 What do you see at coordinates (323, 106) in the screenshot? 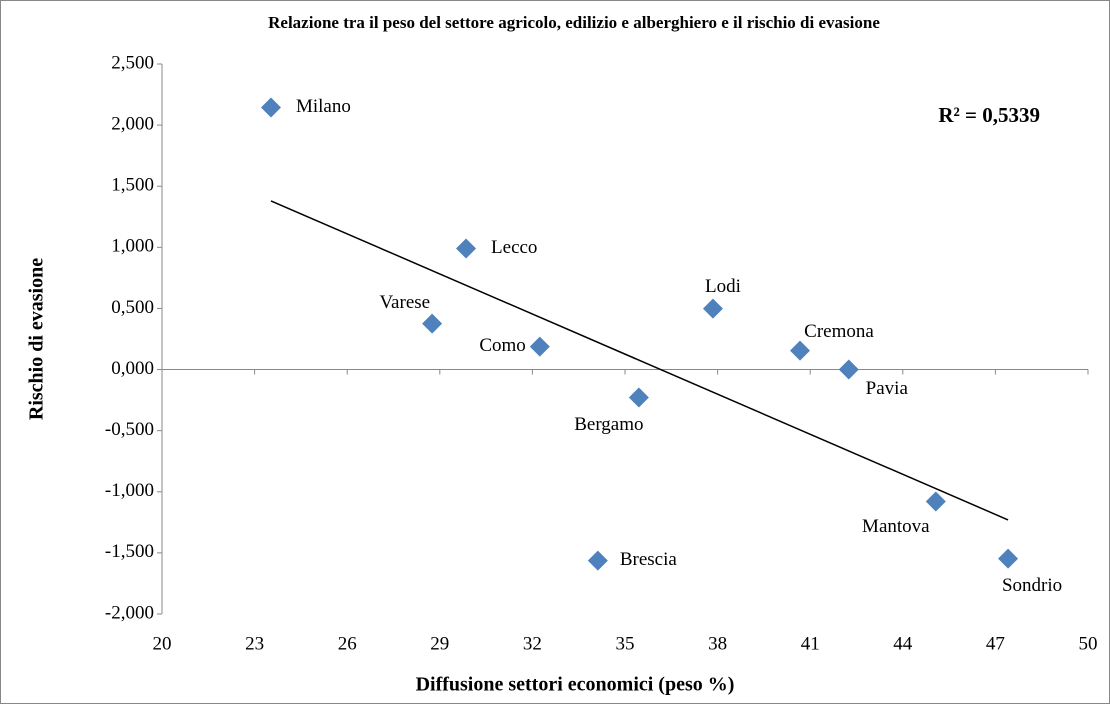
I see `point-label: Milano` at bounding box center [323, 106].